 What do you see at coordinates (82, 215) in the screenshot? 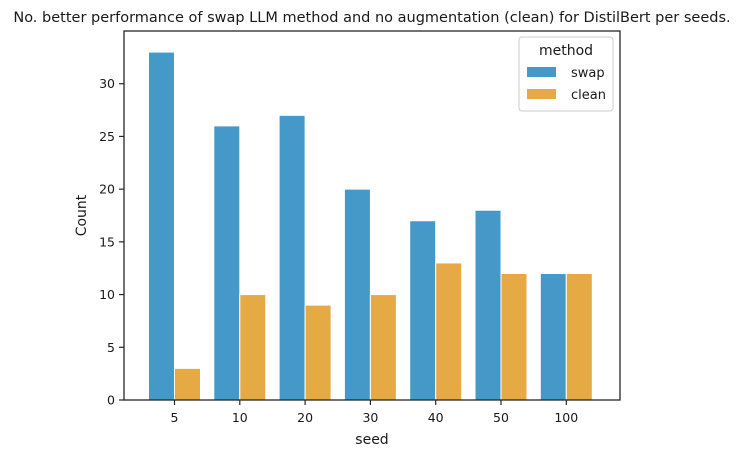
I see `y-axis-label: Count` at bounding box center [82, 215].